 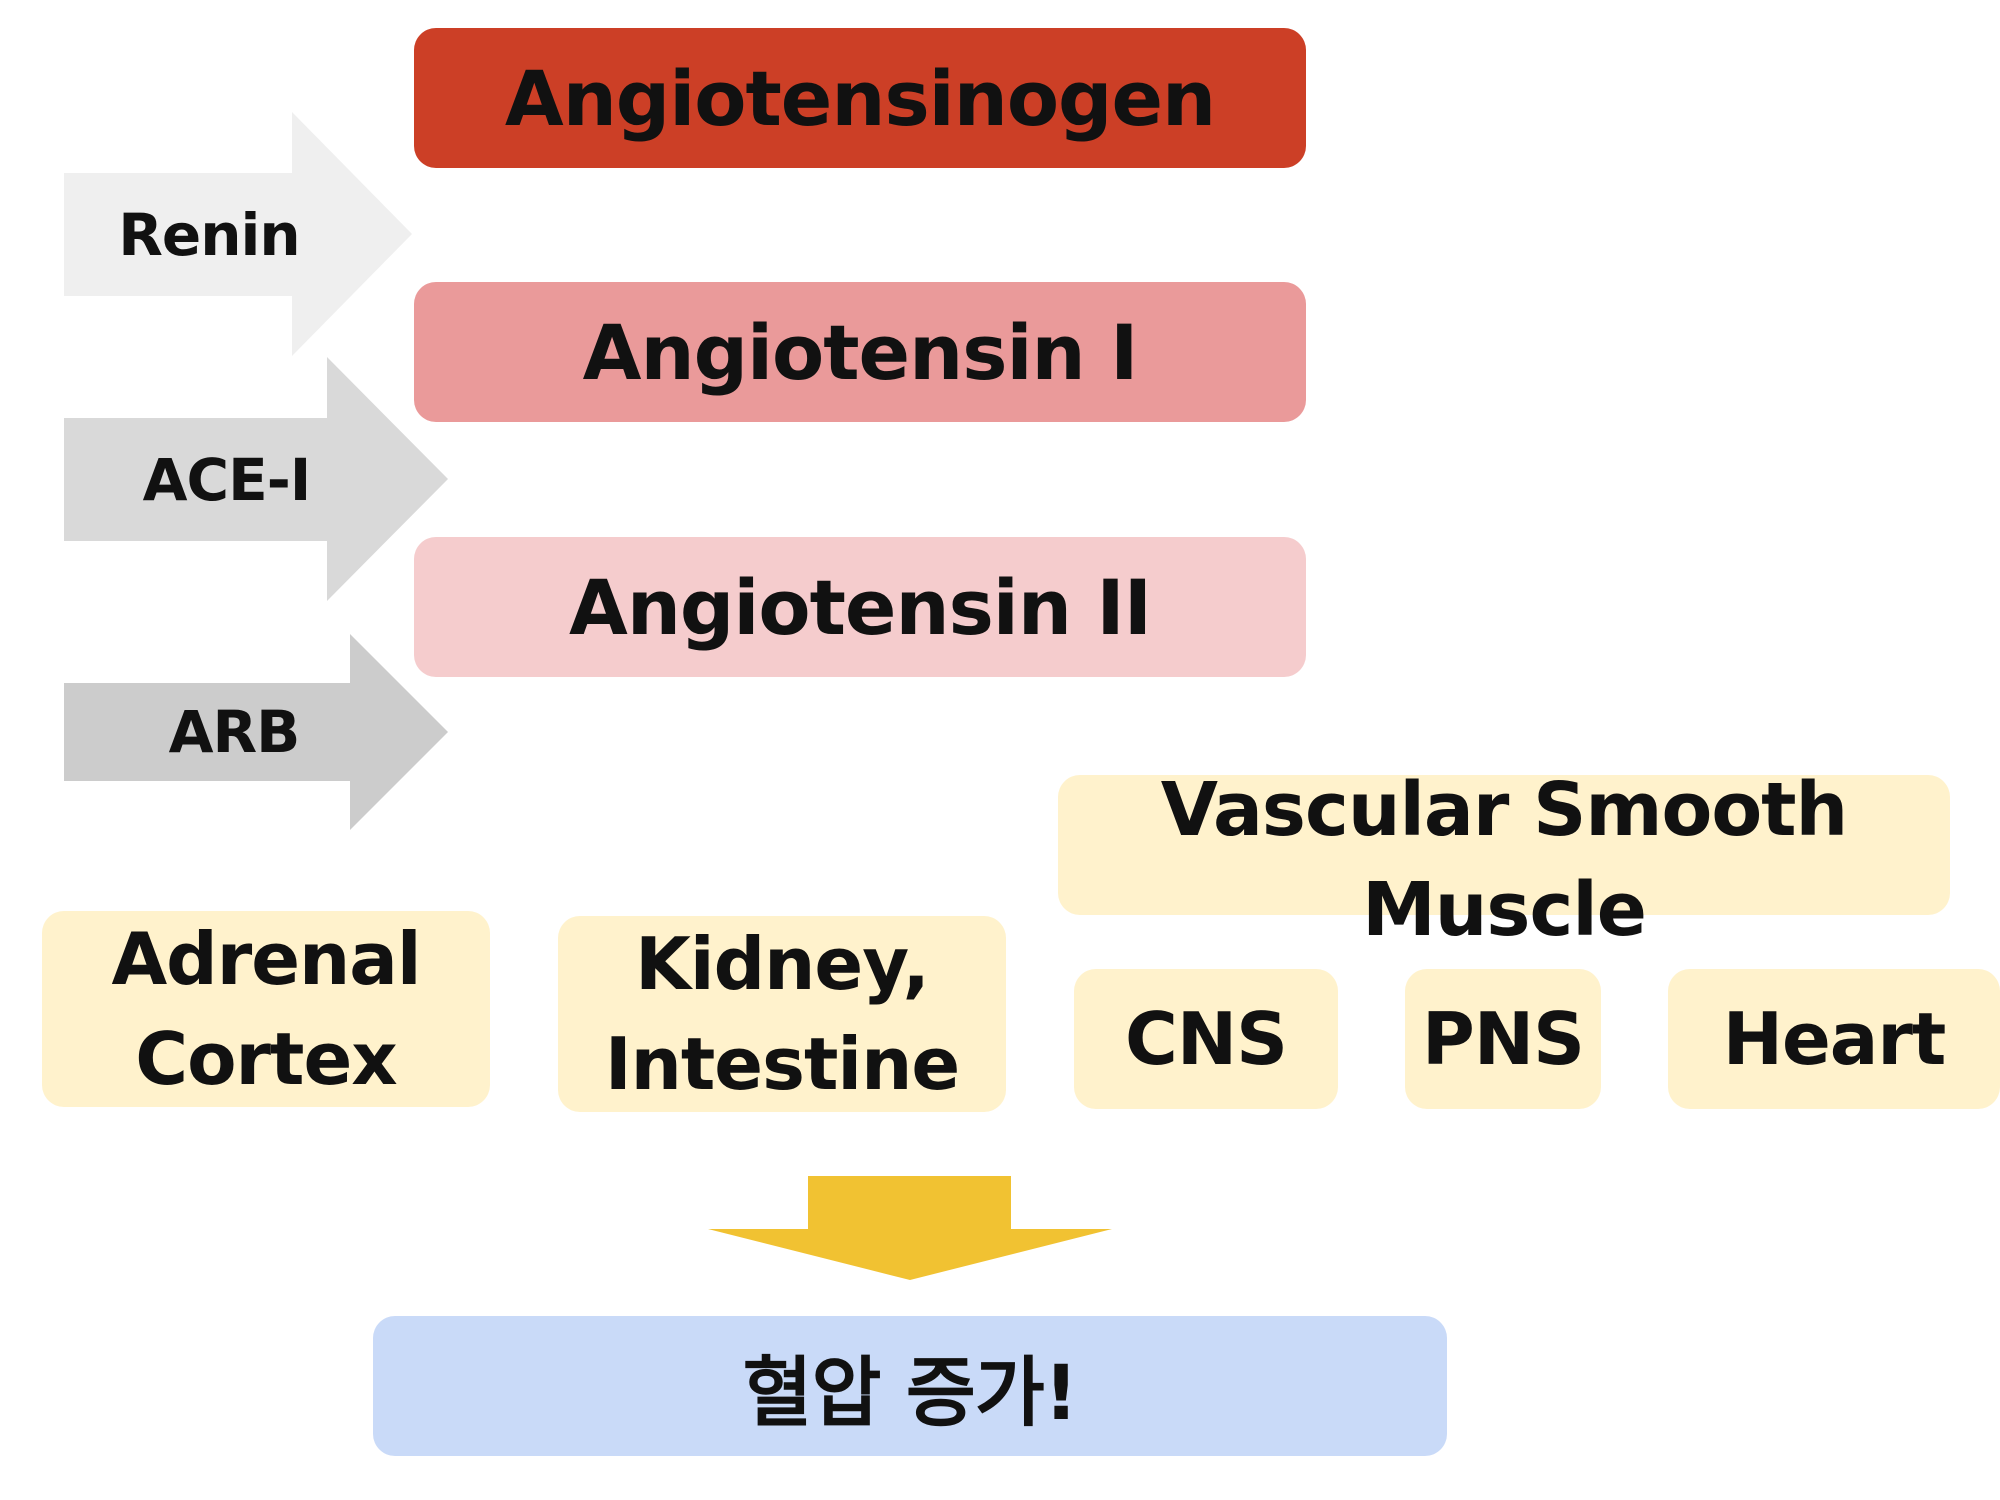 What do you see at coordinates (266, 1009) in the screenshot?
I see `adrenal-cortex-box: Adrenal Cortex` at bounding box center [266, 1009].